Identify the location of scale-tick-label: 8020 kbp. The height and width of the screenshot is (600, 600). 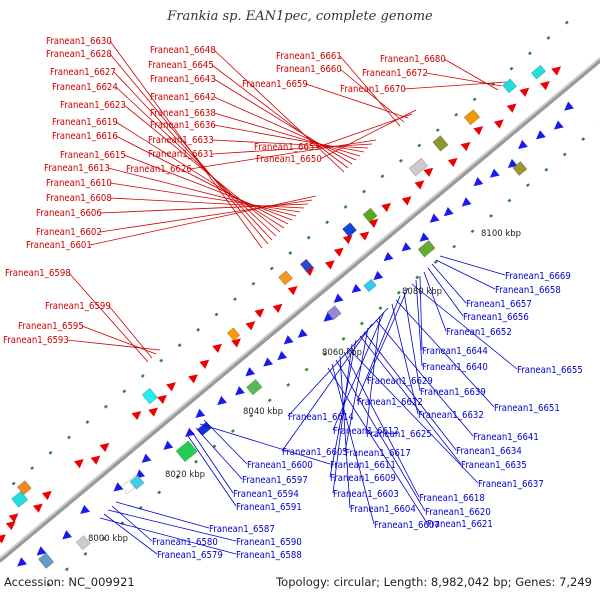
(185, 475).